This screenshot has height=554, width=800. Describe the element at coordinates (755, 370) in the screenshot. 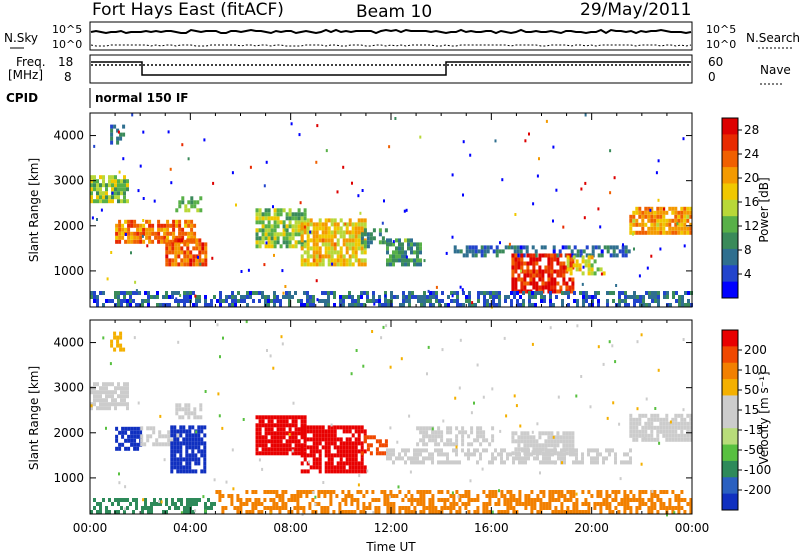

I see `colorbar-tick-label: 100` at that location.